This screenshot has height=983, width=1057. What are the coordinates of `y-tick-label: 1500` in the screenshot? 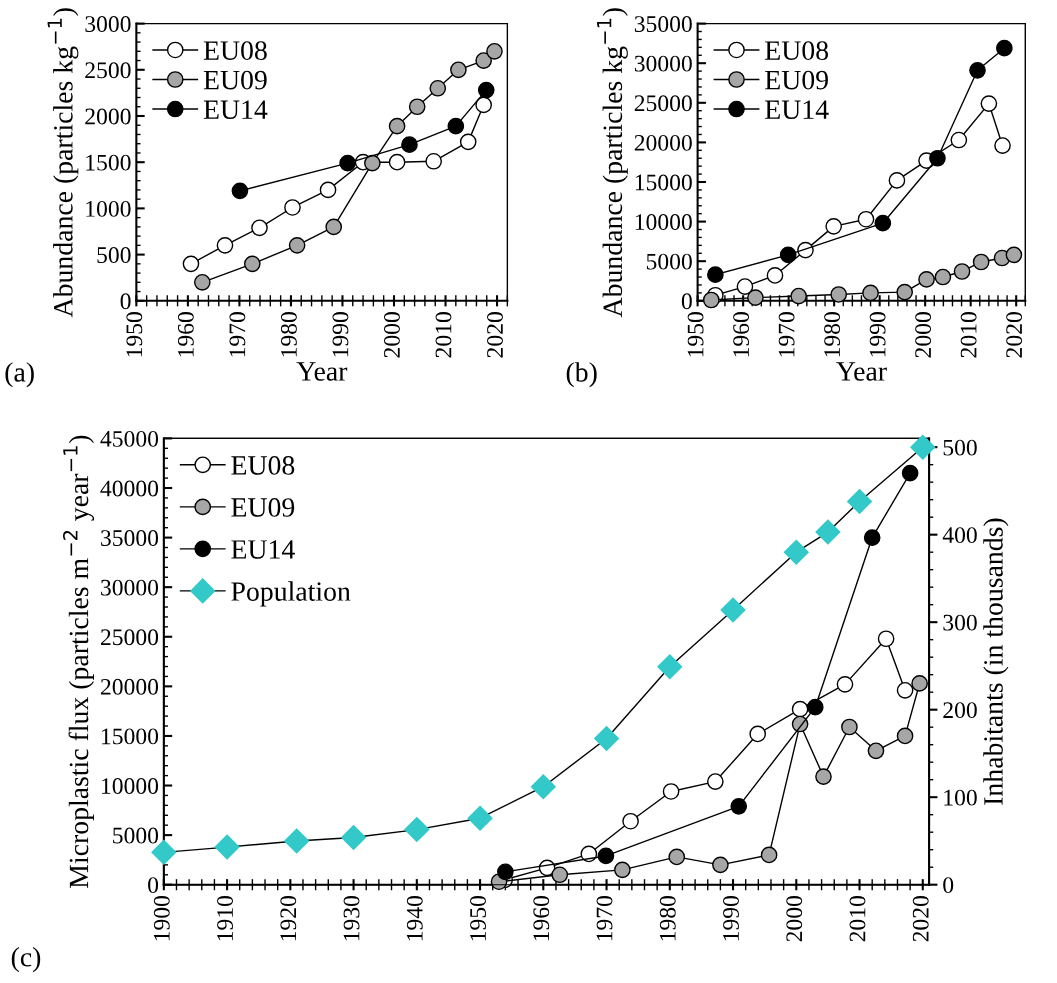 It's located at (108, 162).